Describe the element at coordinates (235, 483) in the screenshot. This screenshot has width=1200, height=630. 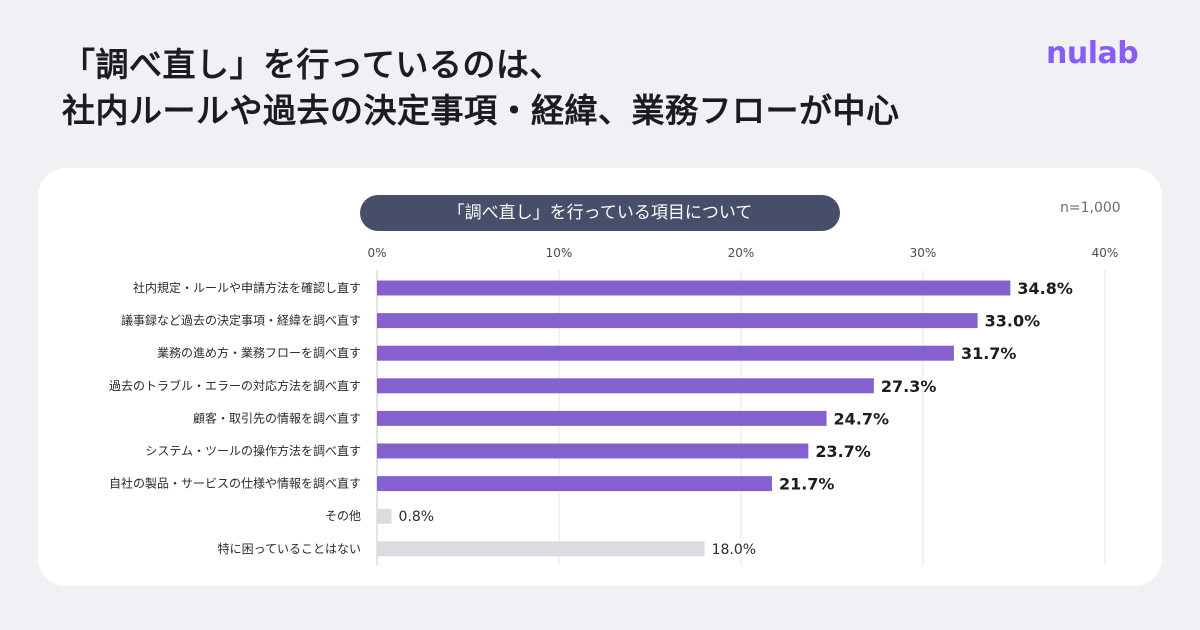
I see `category-label: 自社の製品・サービスの仕様や情報を調べ直す` at that location.